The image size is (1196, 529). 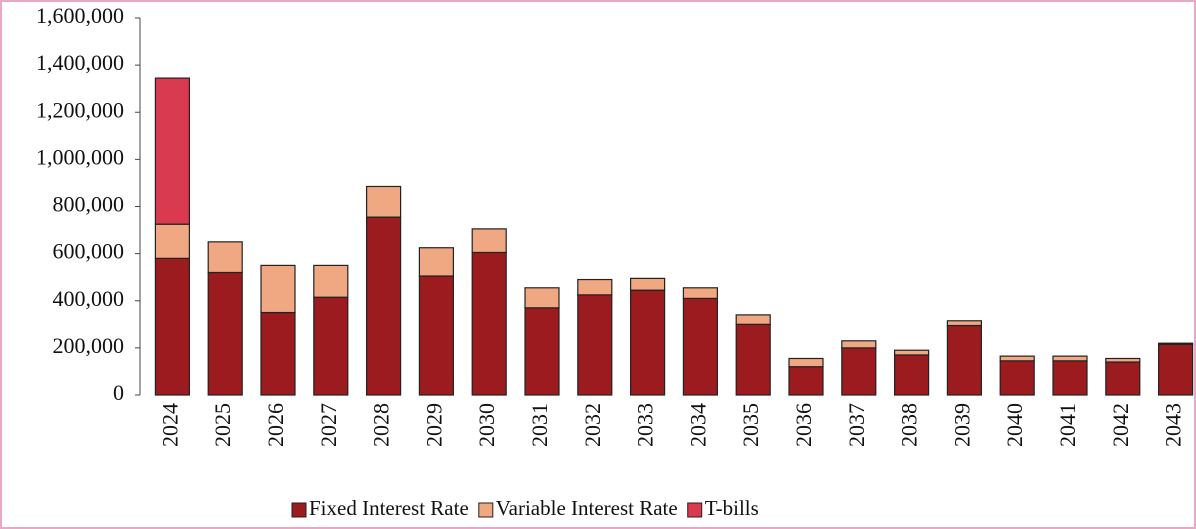 What do you see at coordinates (587, 508) in the screenshot?
I see `legend-label: Variable Interest Rate` at bounding box center [587, 508].